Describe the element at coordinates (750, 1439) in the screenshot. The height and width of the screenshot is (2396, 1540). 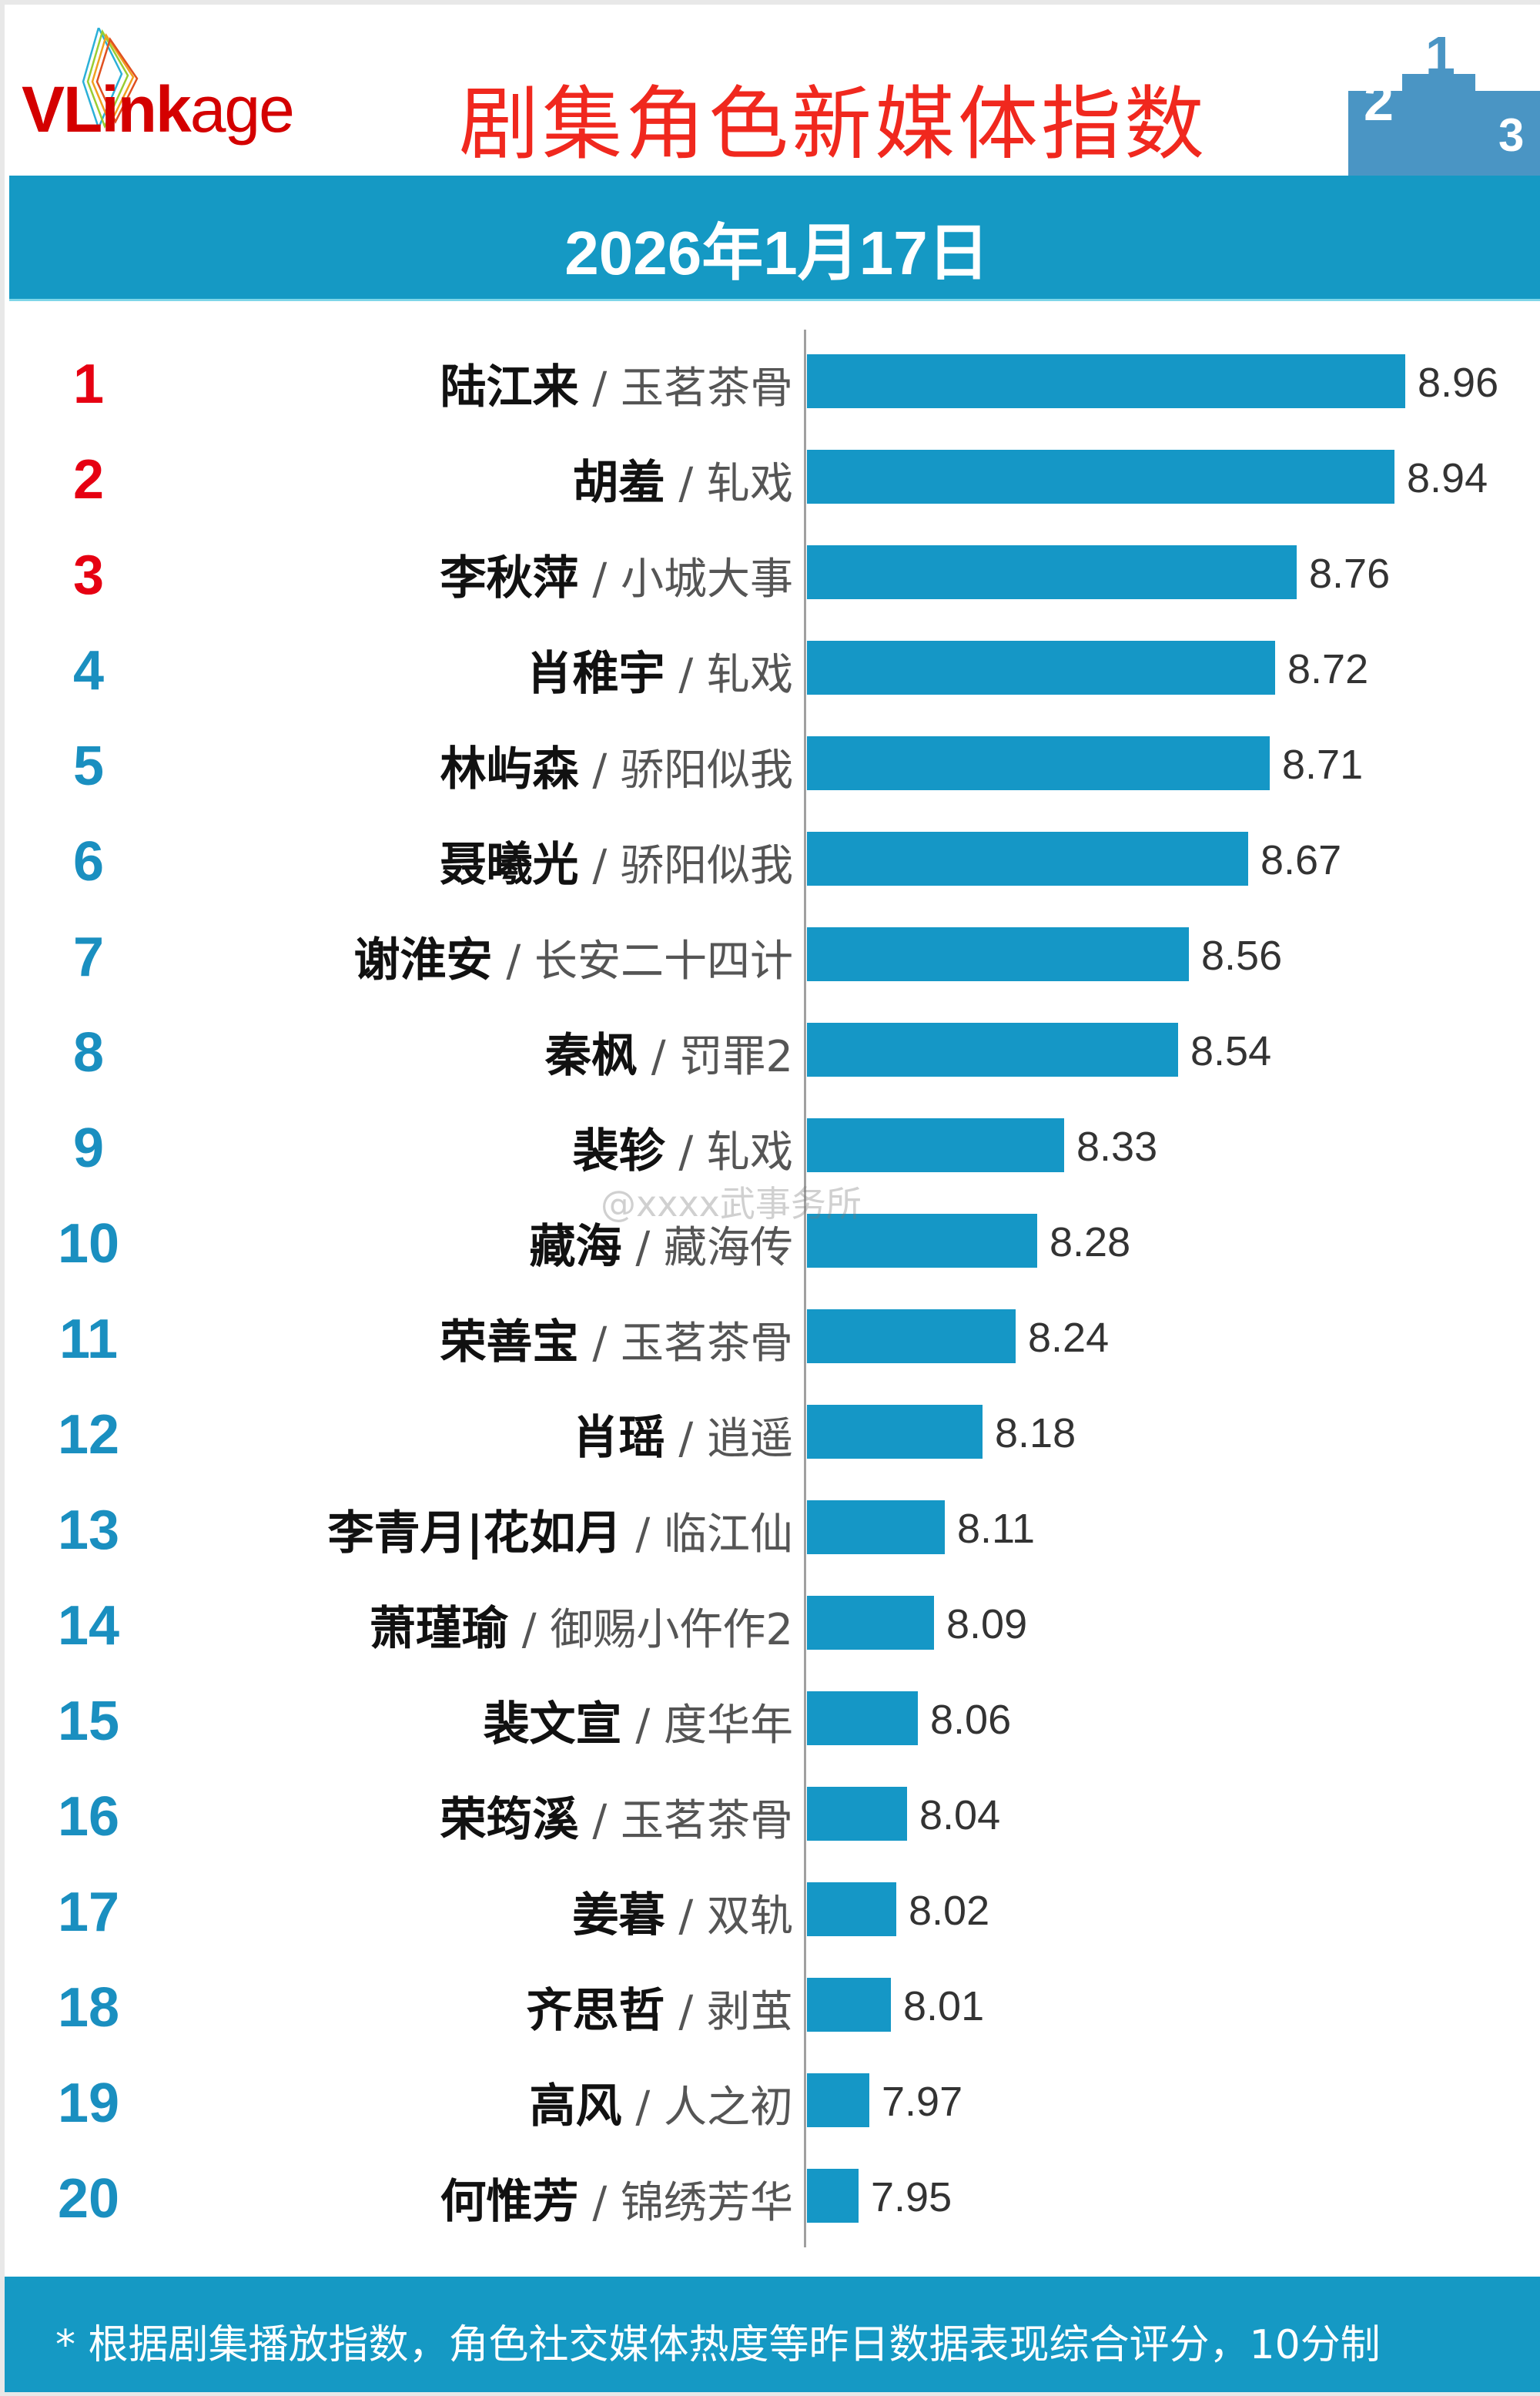
I see `show-title: 逍遥` at that location.